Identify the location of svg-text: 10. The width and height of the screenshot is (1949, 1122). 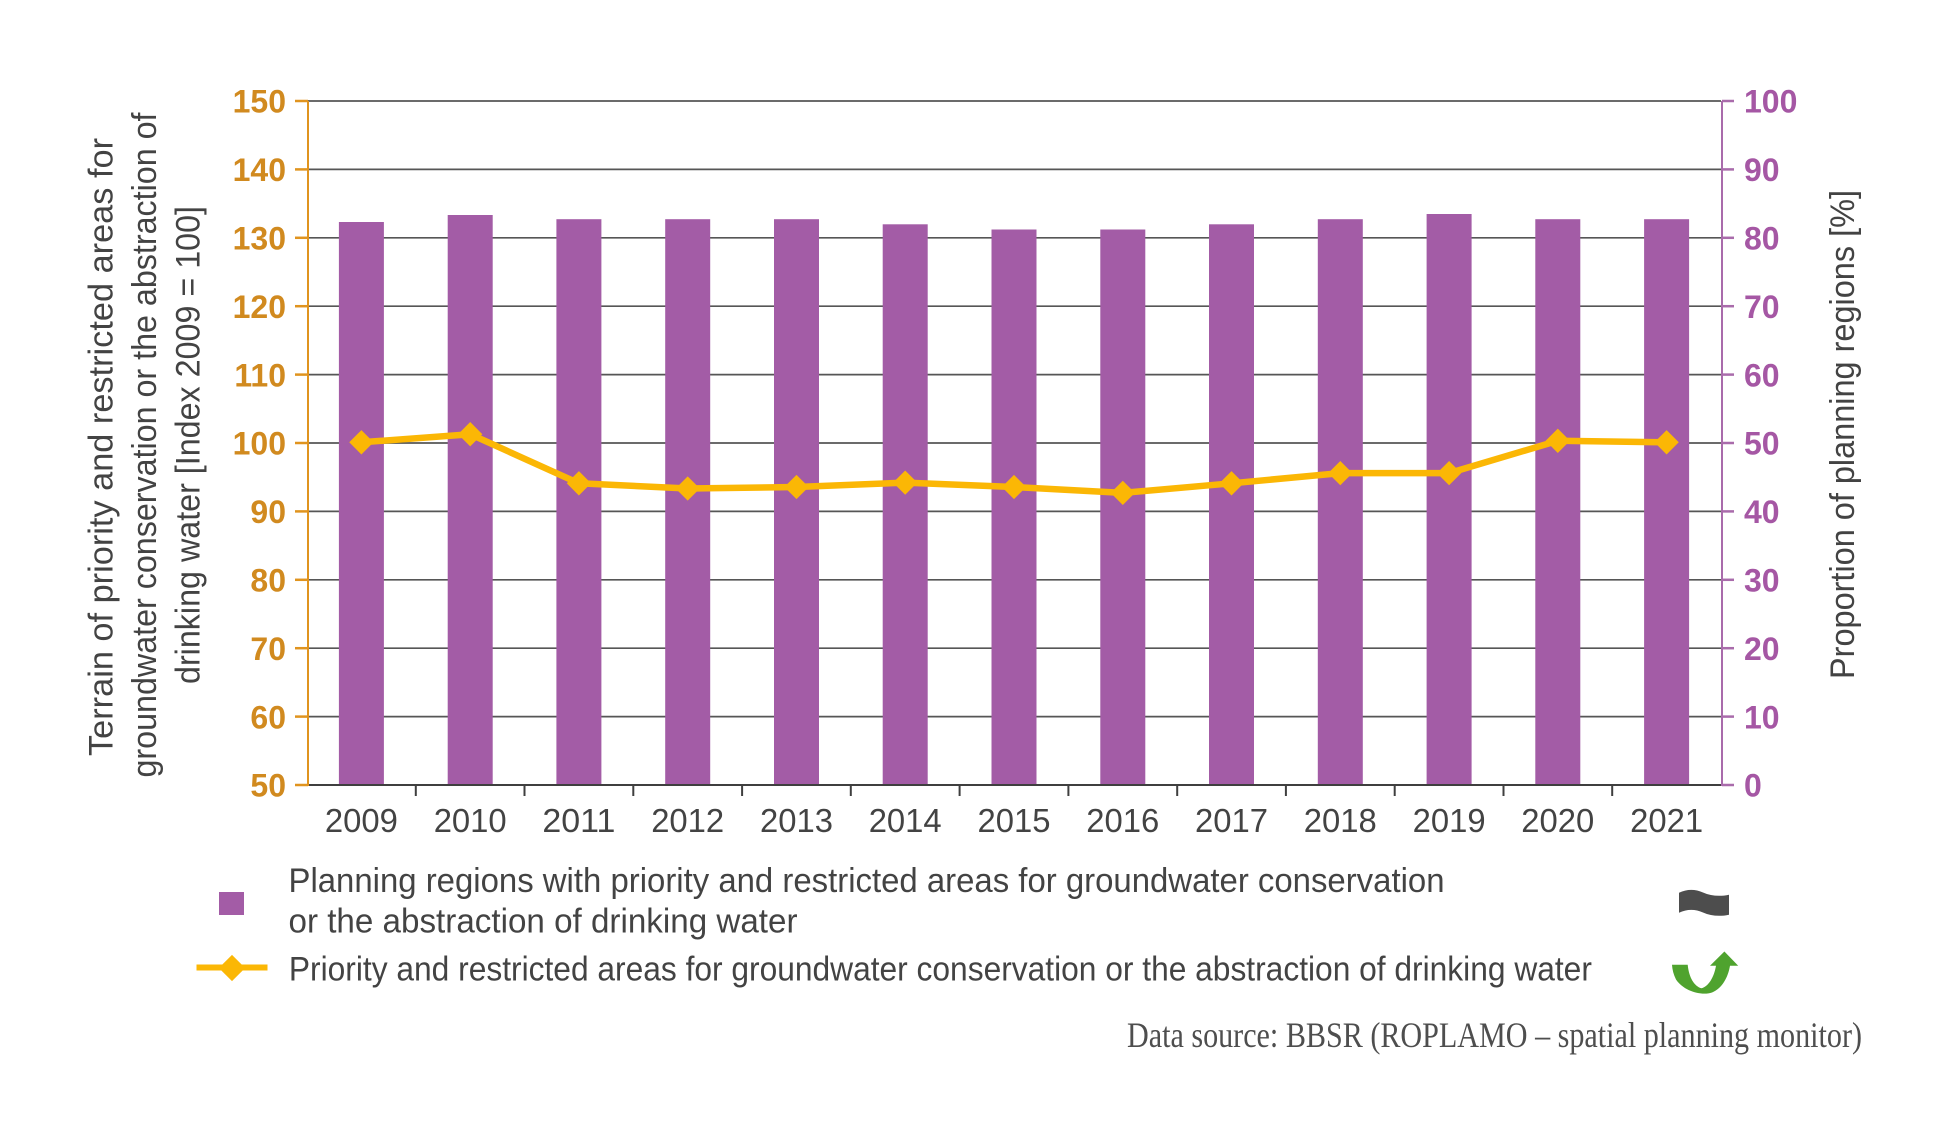
(1762, 717).